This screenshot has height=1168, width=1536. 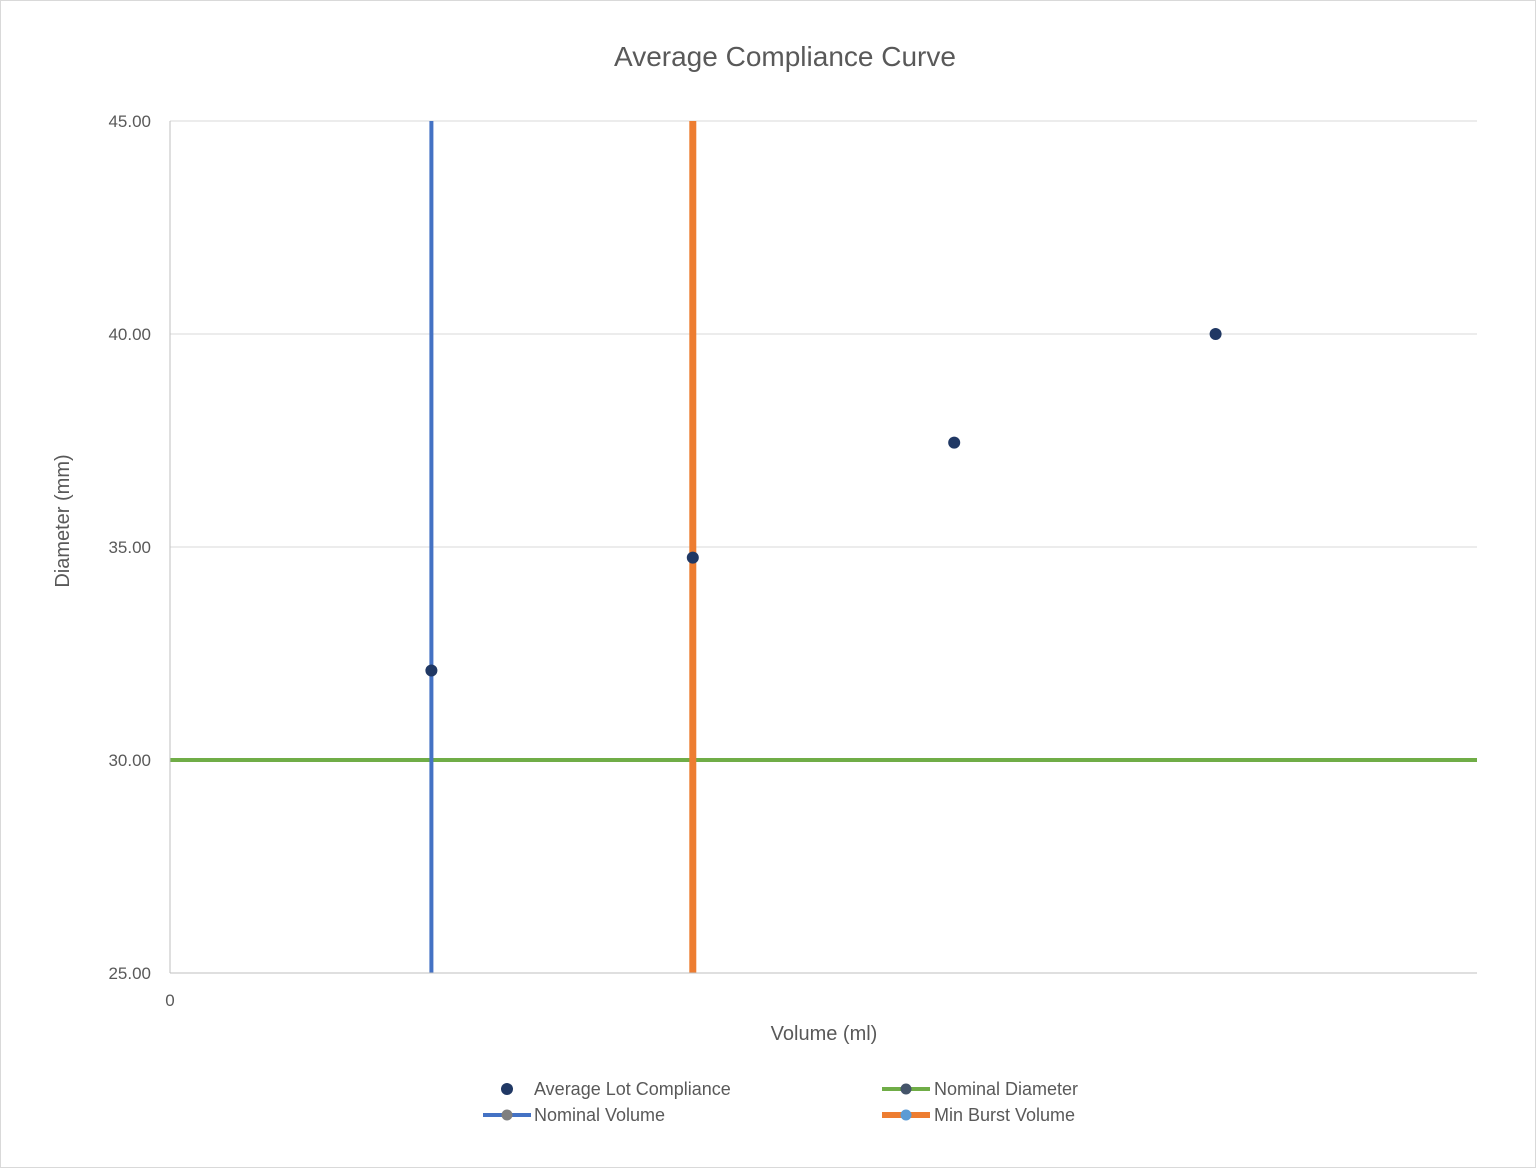 I want to click on legend-item-min-burst-volume: Min Burst Volume, so click(x=978, y=1115).